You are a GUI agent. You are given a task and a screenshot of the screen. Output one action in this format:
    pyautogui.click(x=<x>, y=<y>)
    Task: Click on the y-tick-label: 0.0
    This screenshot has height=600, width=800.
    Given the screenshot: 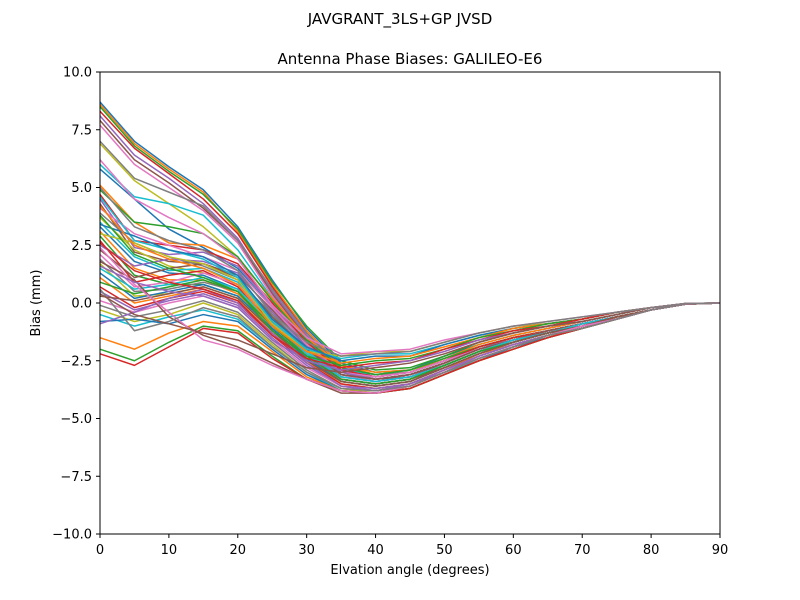 What is the action you would take?
    pyautogui.click(x=81, y=304)
    